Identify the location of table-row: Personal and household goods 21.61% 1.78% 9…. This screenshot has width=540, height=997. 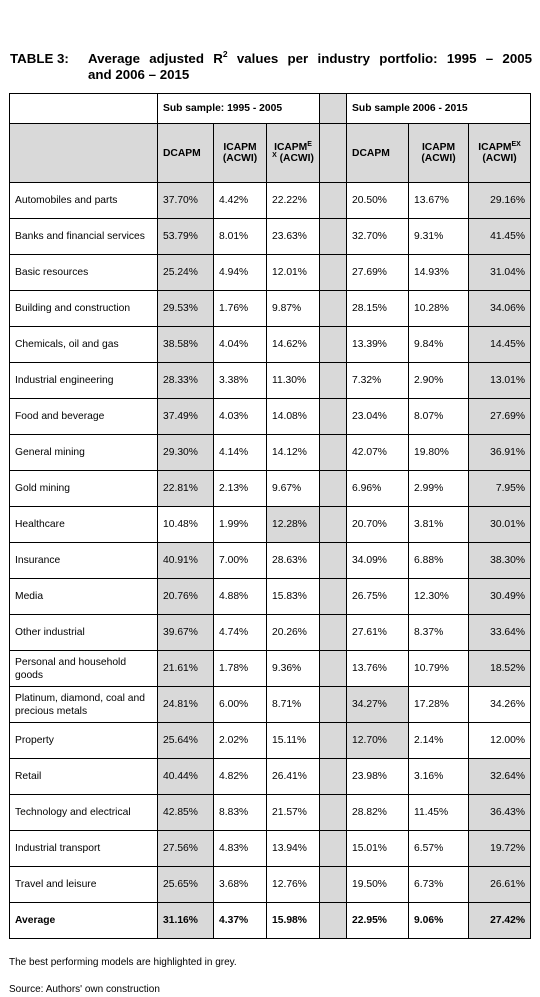
(270, 668).